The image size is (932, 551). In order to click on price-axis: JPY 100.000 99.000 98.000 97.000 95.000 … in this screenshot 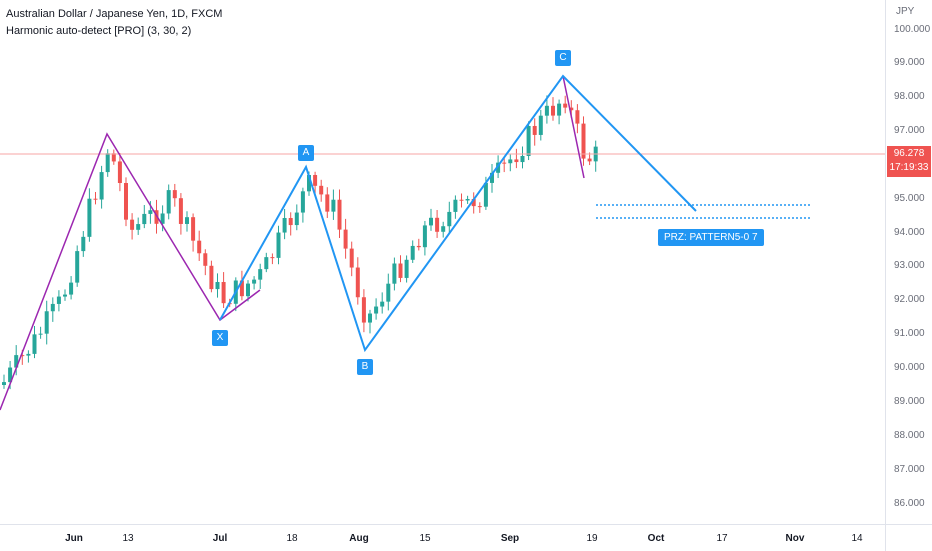, I will do `click(908, 262)`.